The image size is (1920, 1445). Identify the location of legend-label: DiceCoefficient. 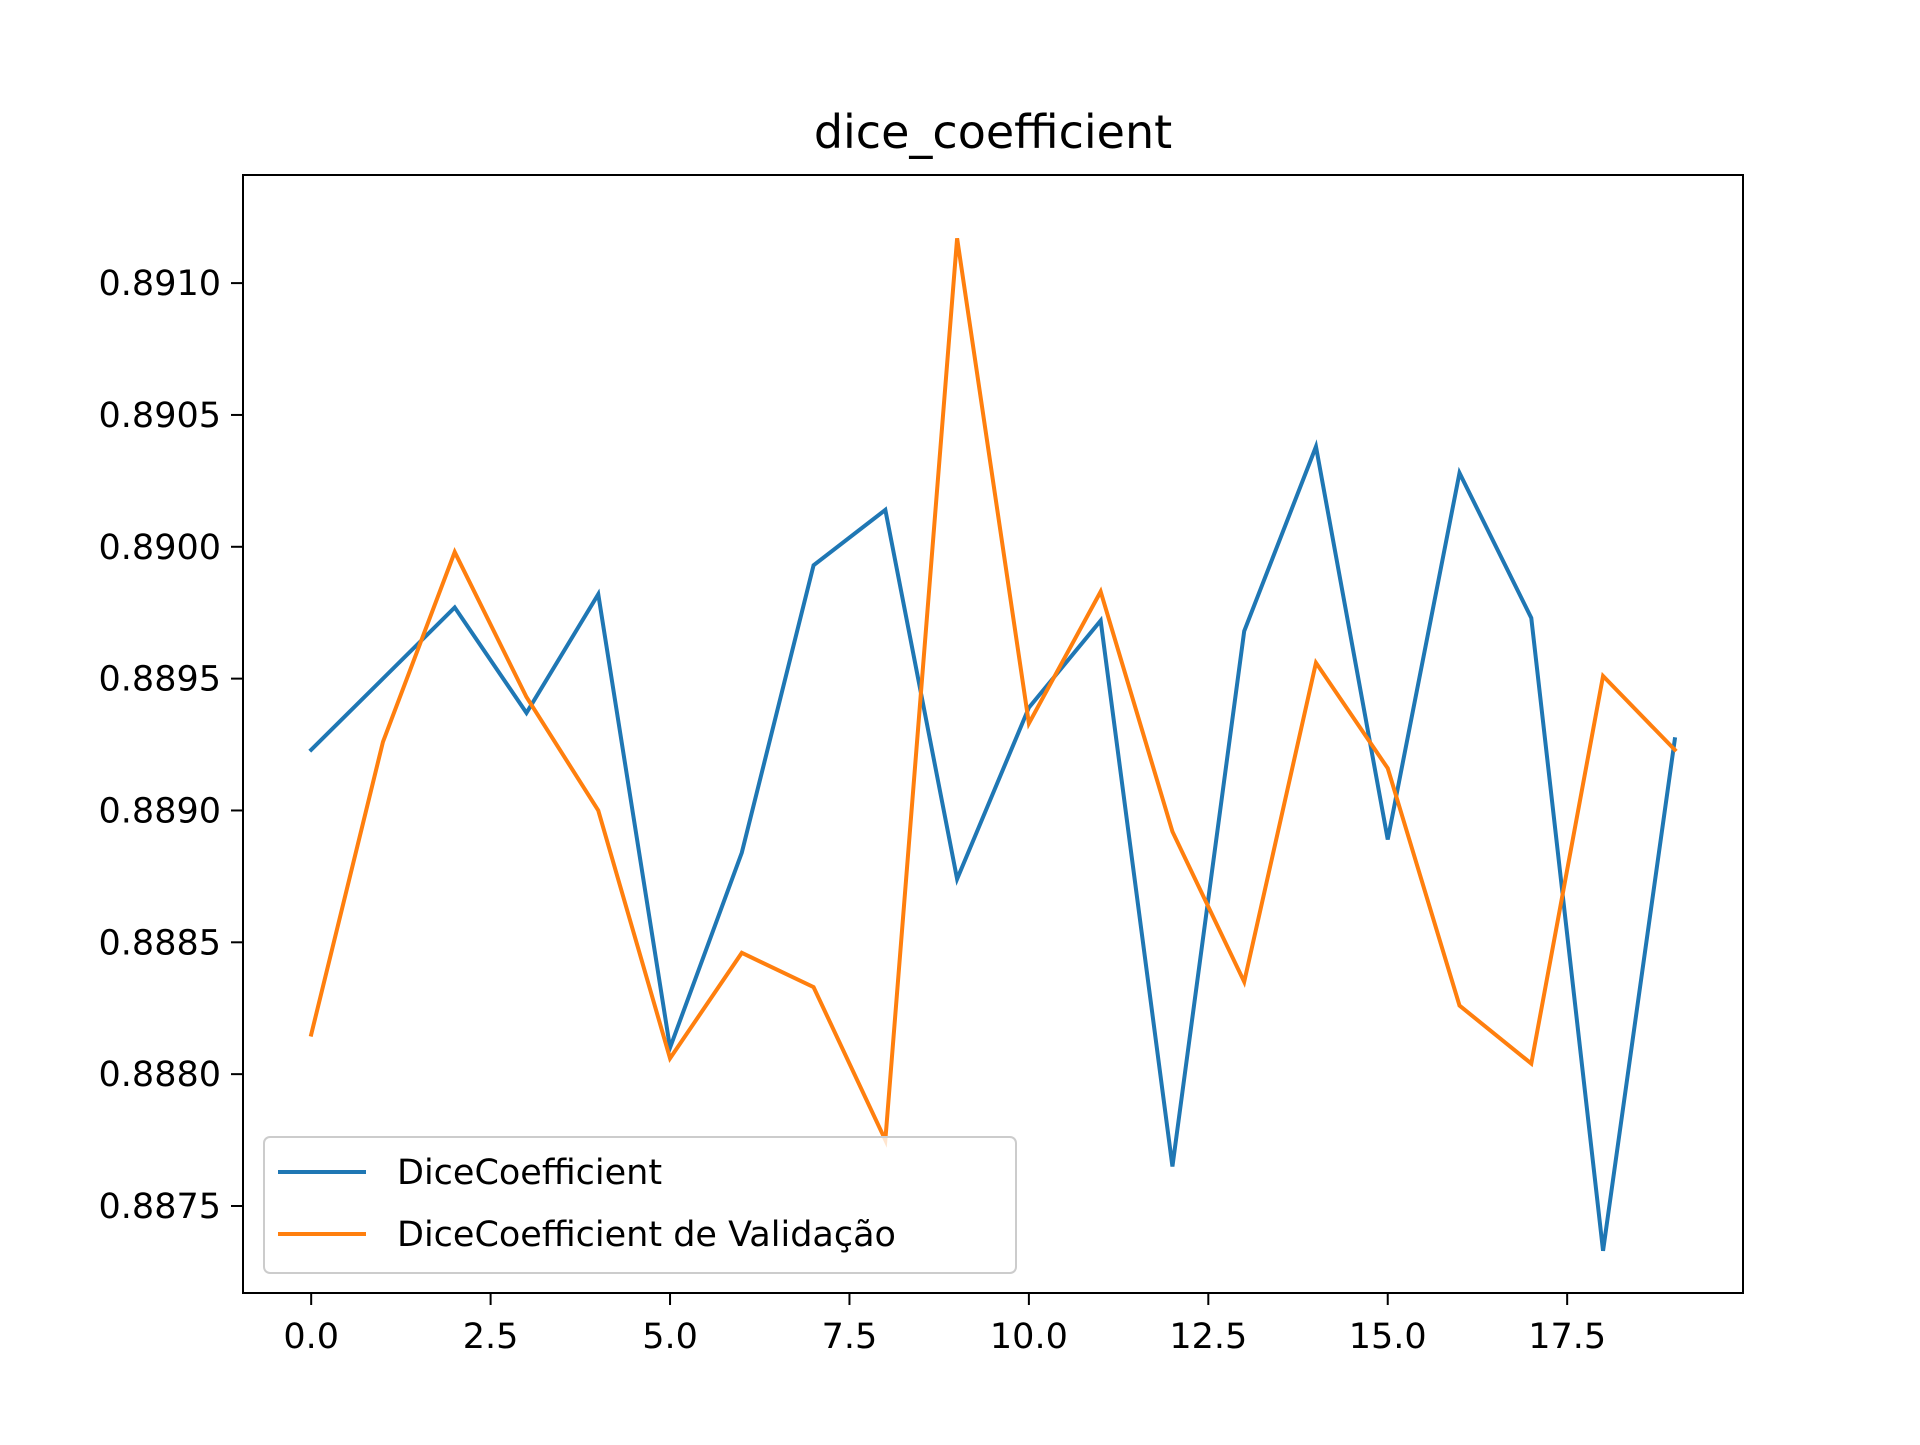
(529, 1173).